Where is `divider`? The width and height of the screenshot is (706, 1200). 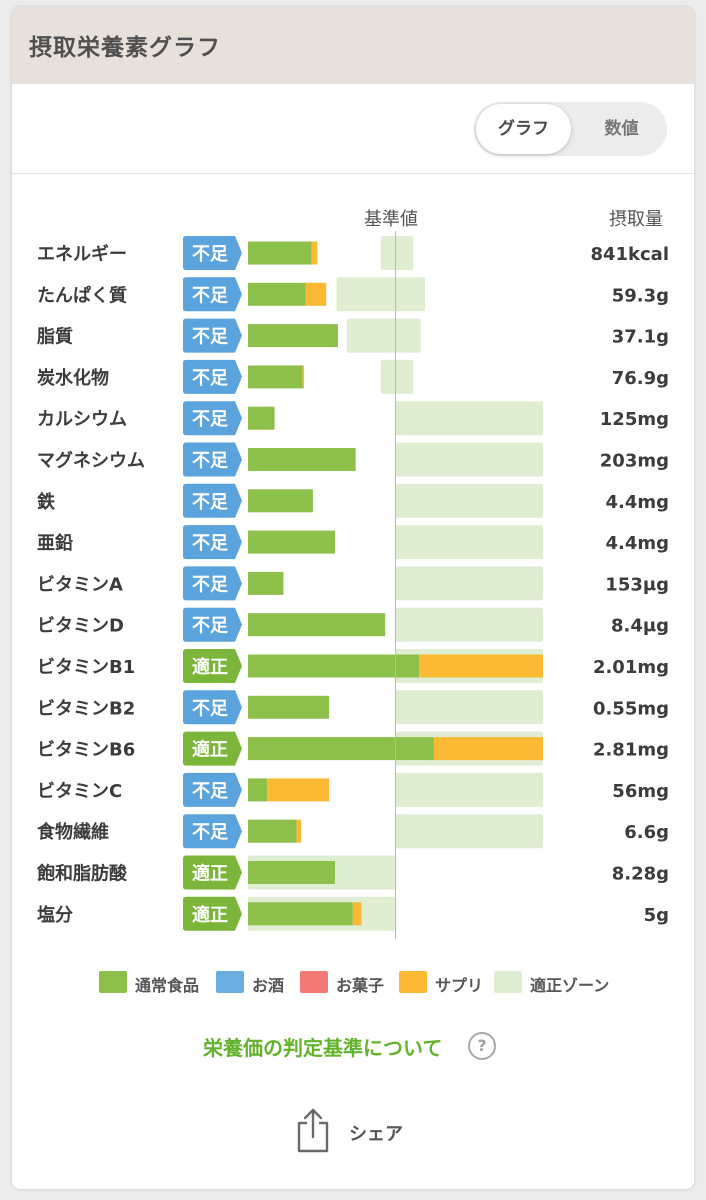
divider is located at coordinates (353, 173).